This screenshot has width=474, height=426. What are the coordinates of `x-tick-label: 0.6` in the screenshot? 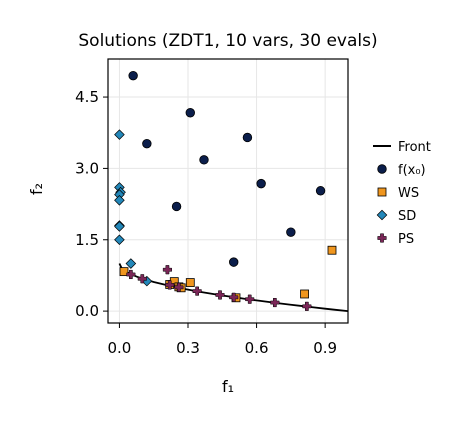 It's located at (257, 348).